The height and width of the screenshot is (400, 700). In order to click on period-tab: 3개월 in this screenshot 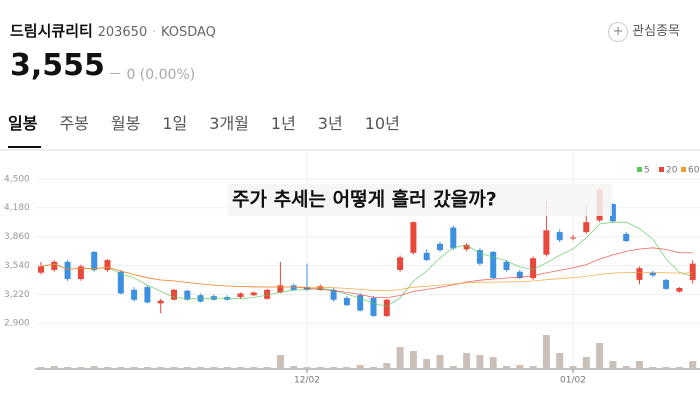, I will do `click(229, 123)`.